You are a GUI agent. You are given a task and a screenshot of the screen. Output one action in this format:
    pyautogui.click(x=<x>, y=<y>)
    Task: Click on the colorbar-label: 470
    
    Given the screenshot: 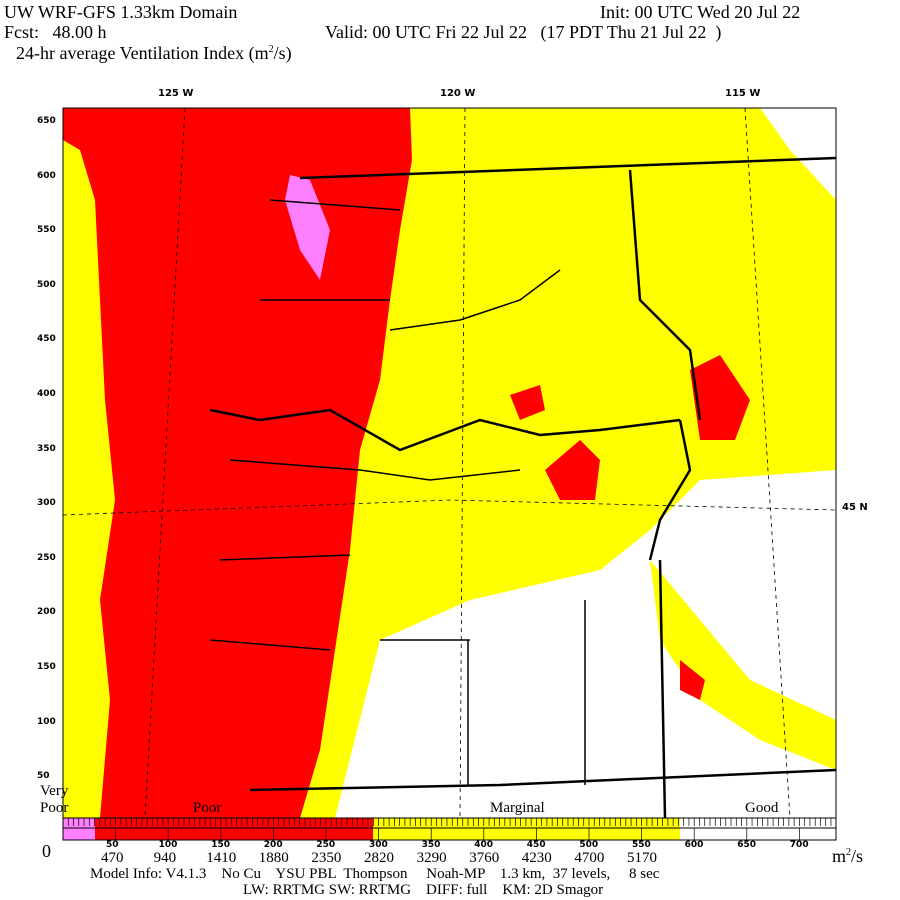 What is the action you would take?
    pyautogui.click(x=112, y=858)
    